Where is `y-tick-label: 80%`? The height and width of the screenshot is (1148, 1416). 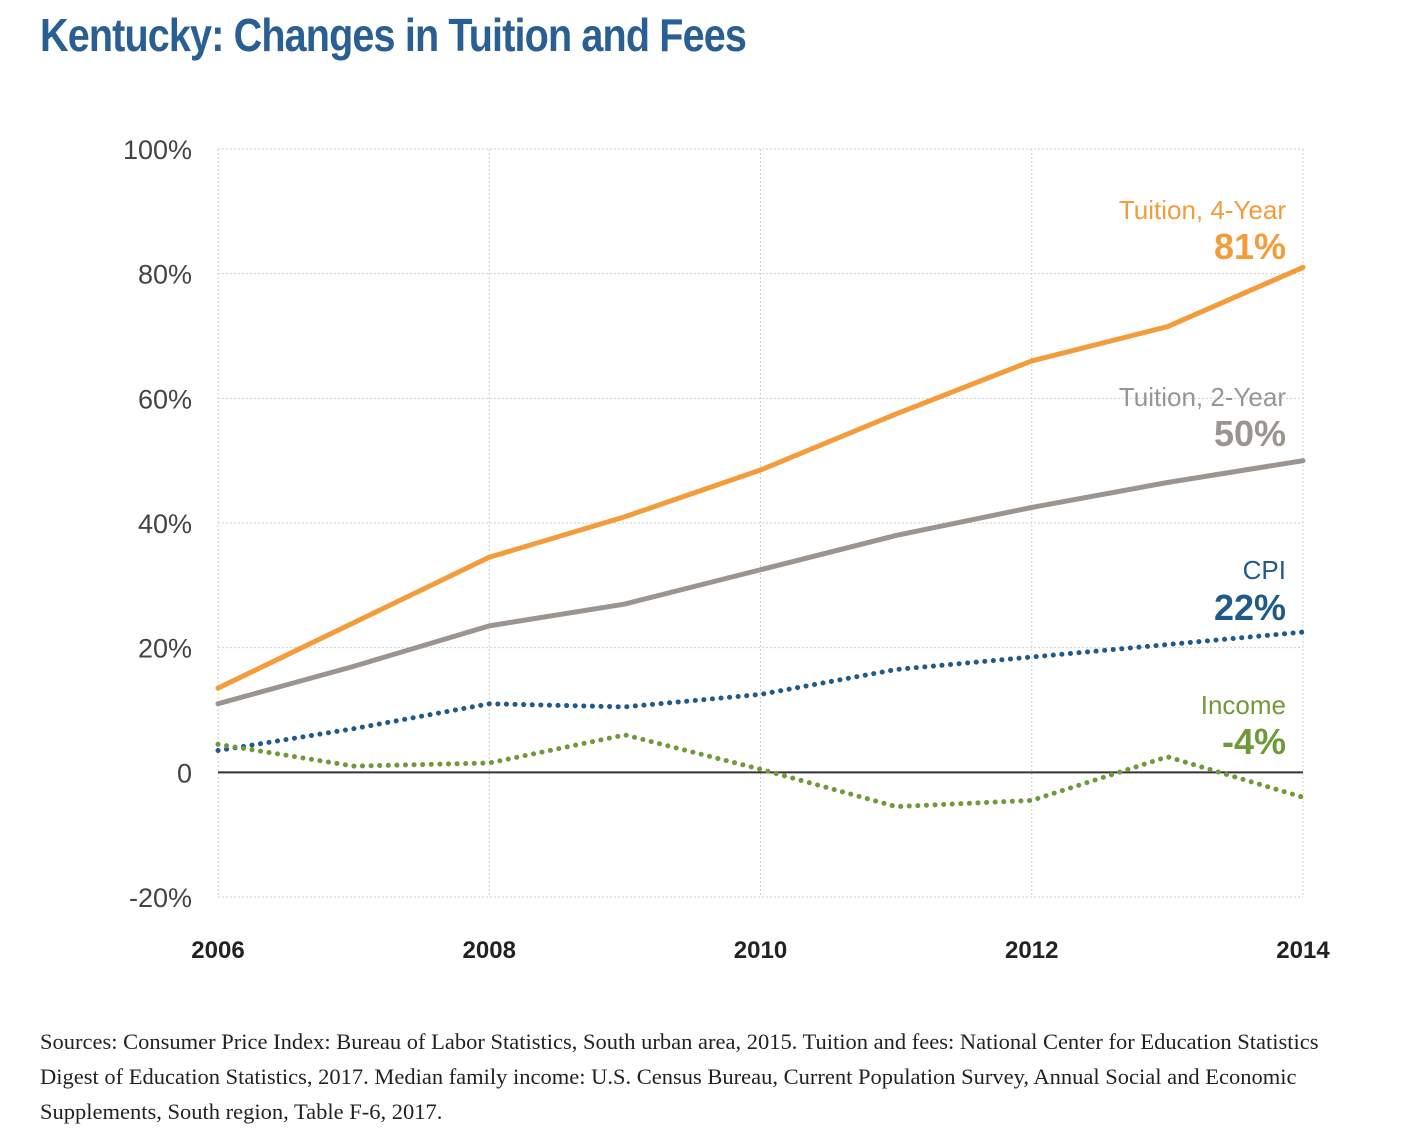 y-tick-label: 80% is located at coordinates (165, 275).